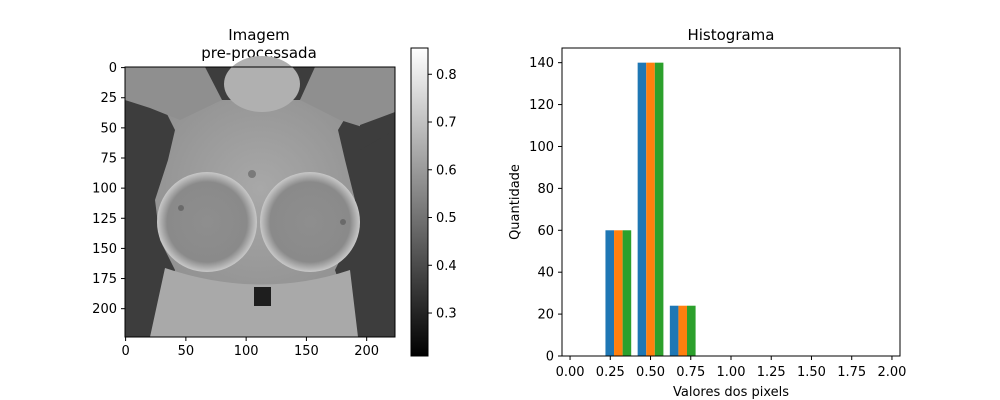  I want to click on x-tick-label: 0.25, so click(610, 372).